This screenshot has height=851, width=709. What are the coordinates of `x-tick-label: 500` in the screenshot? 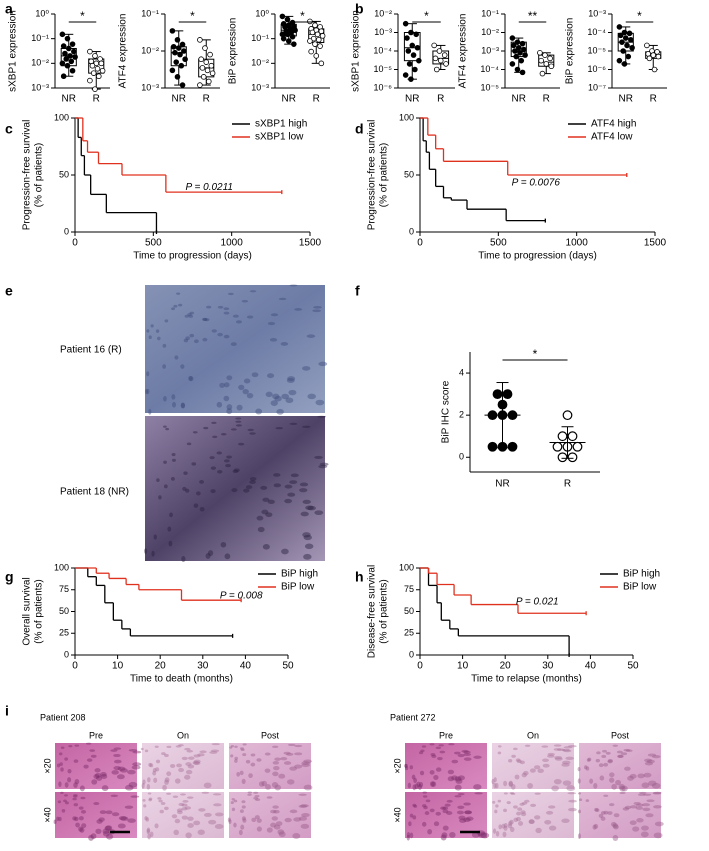 It's located at (153, 243).